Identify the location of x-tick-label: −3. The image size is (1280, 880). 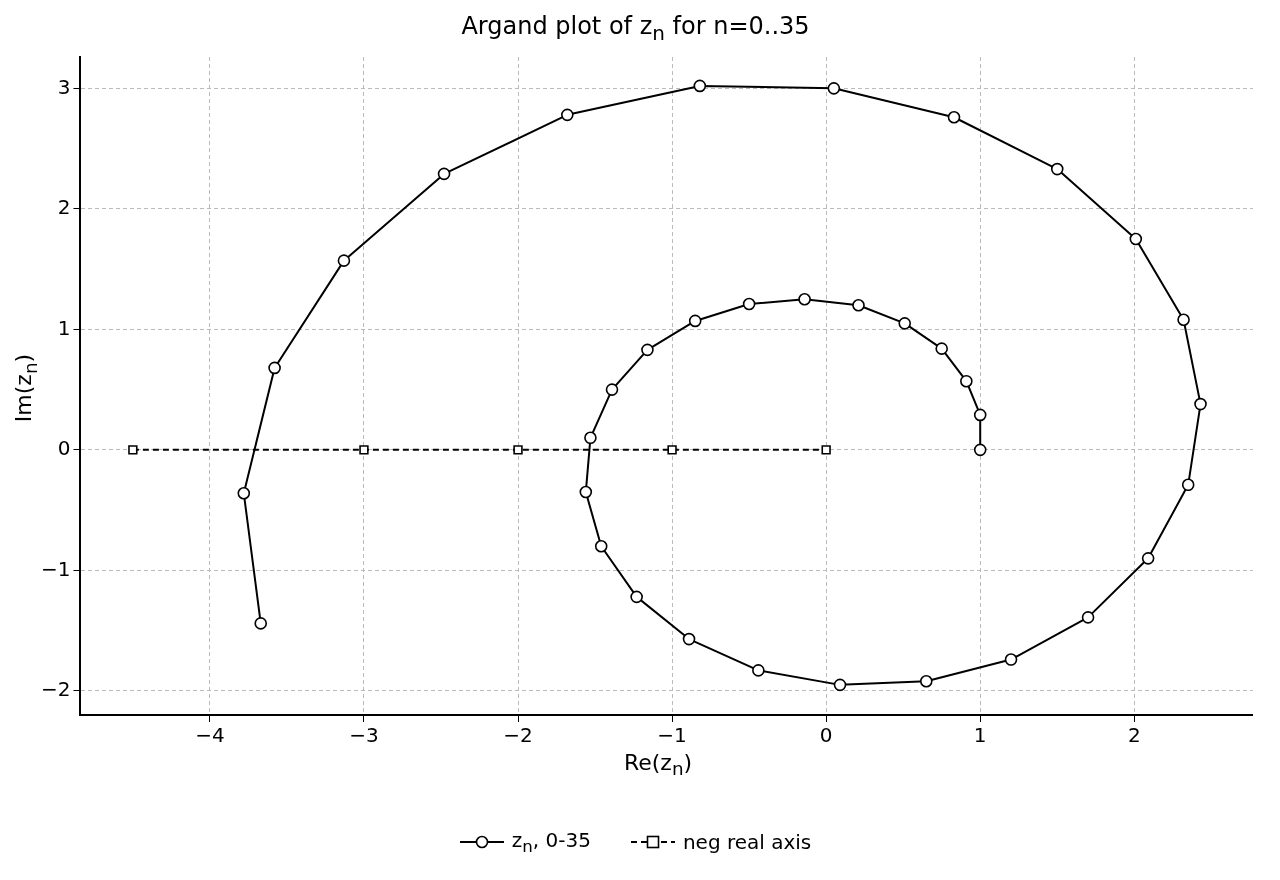
(364, 735).